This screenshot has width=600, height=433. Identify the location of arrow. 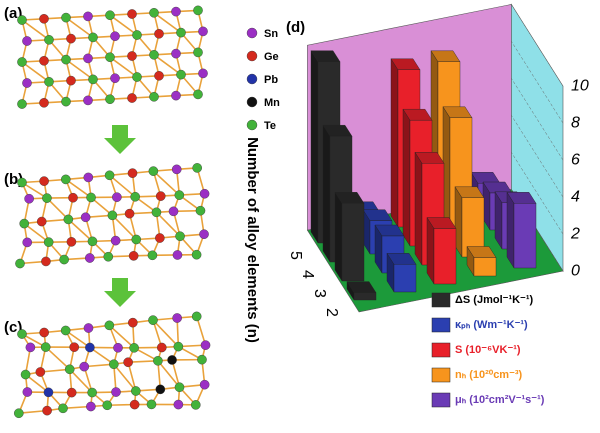
(120, 216).